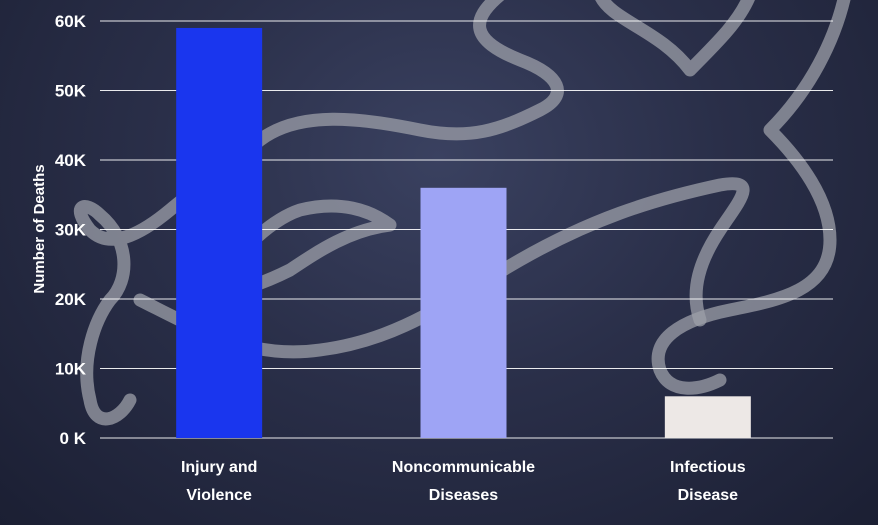  I want to click on category-label: Injury and Violence, so click(219, 481).